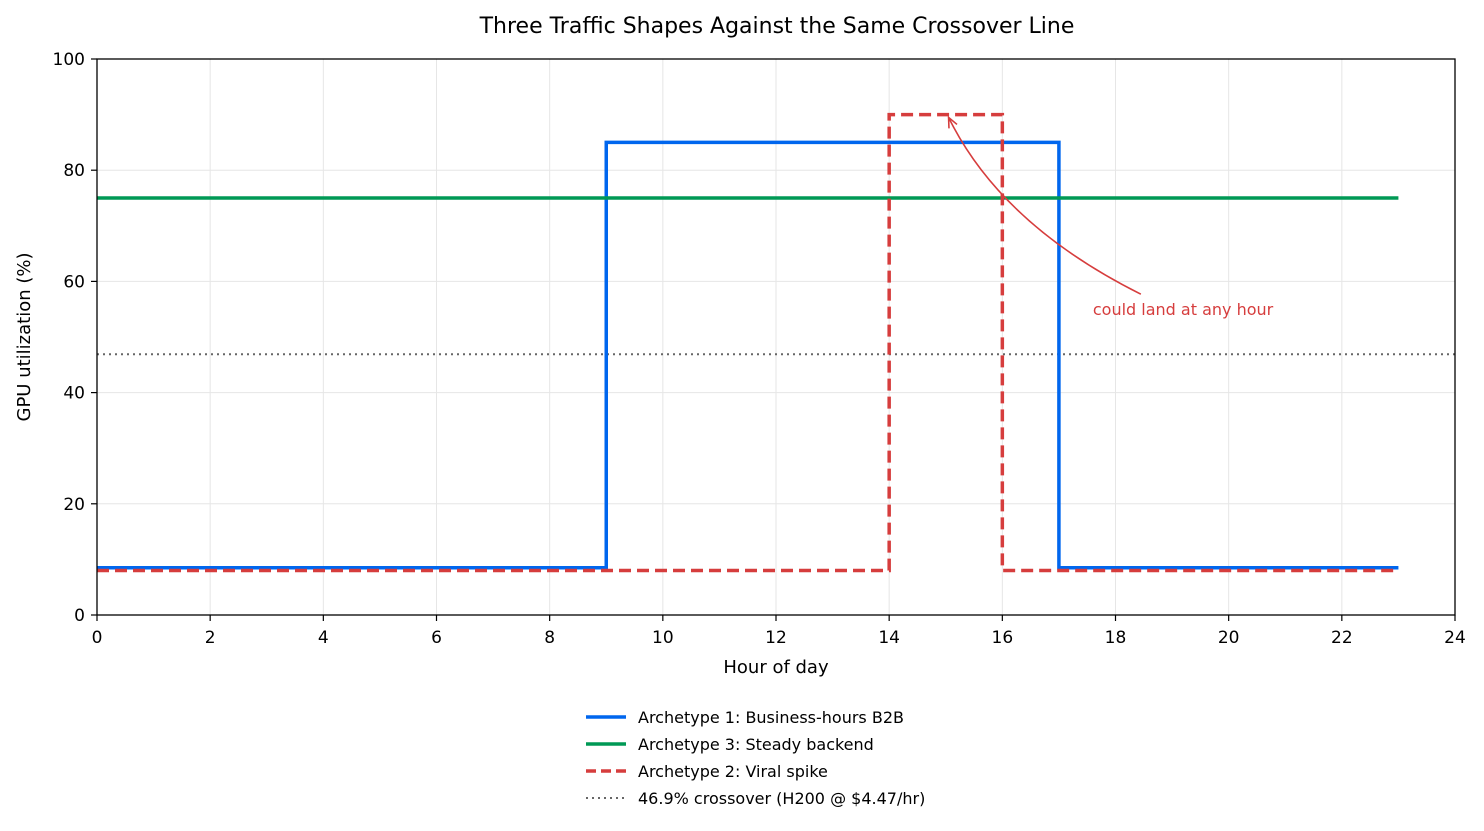 This screenshot has width=1484, height=831. What do you see at coordinates (1229, 638) in the screenshot?
I see `x-tick-label: 20` at bounding box center [1229, 638].